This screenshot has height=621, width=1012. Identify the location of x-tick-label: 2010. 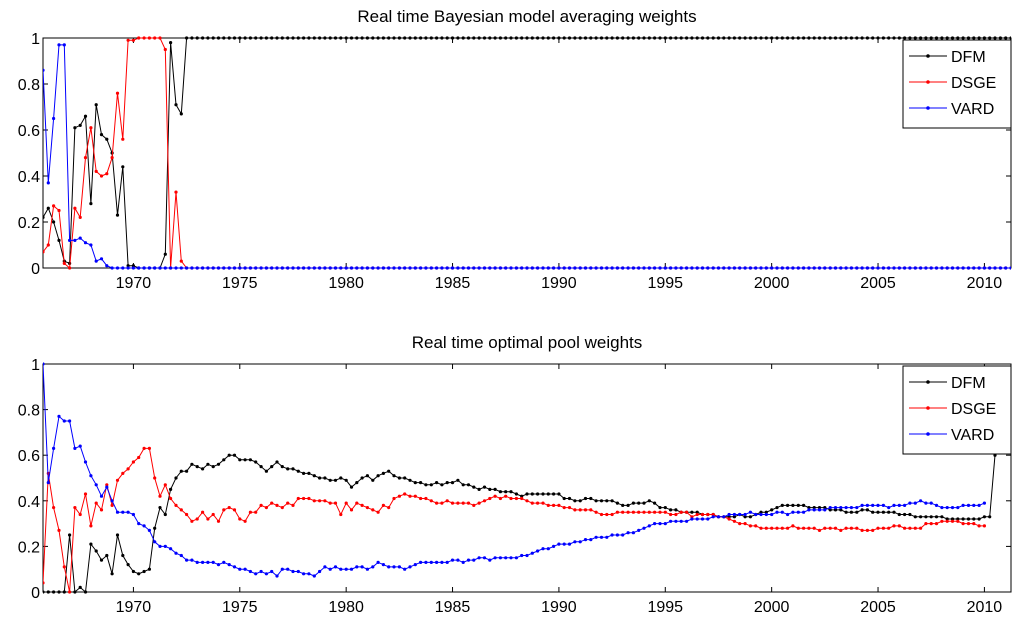
(985, 283).